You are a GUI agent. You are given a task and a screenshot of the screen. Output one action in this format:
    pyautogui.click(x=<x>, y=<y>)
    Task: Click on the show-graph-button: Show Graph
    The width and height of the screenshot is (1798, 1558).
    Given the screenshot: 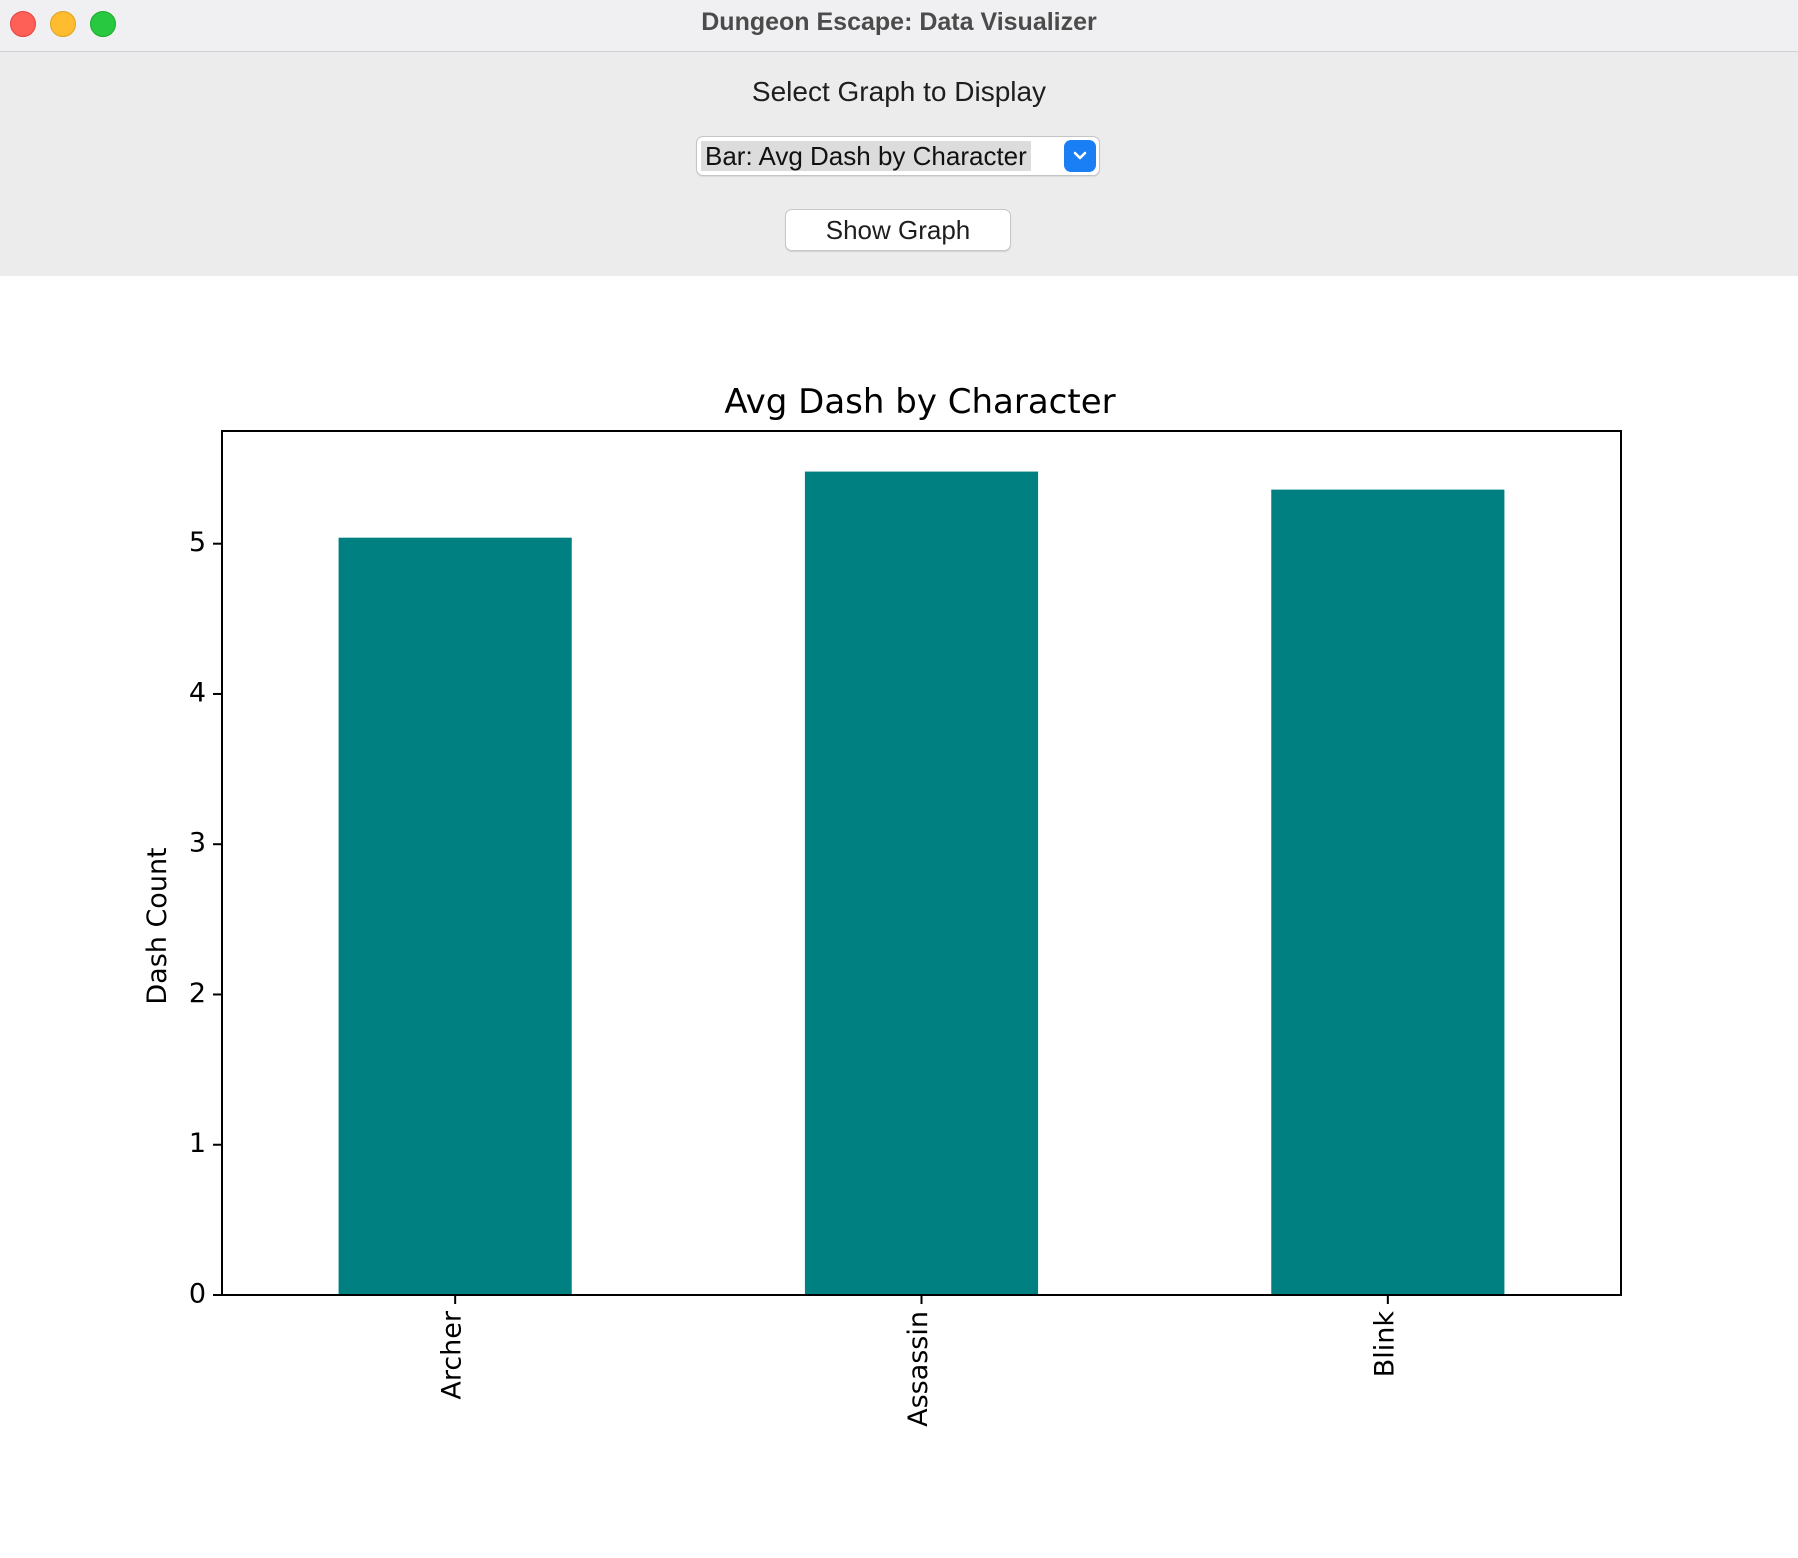 What is the action you would take?
    pyautogui.click(x=898, y=230)
    